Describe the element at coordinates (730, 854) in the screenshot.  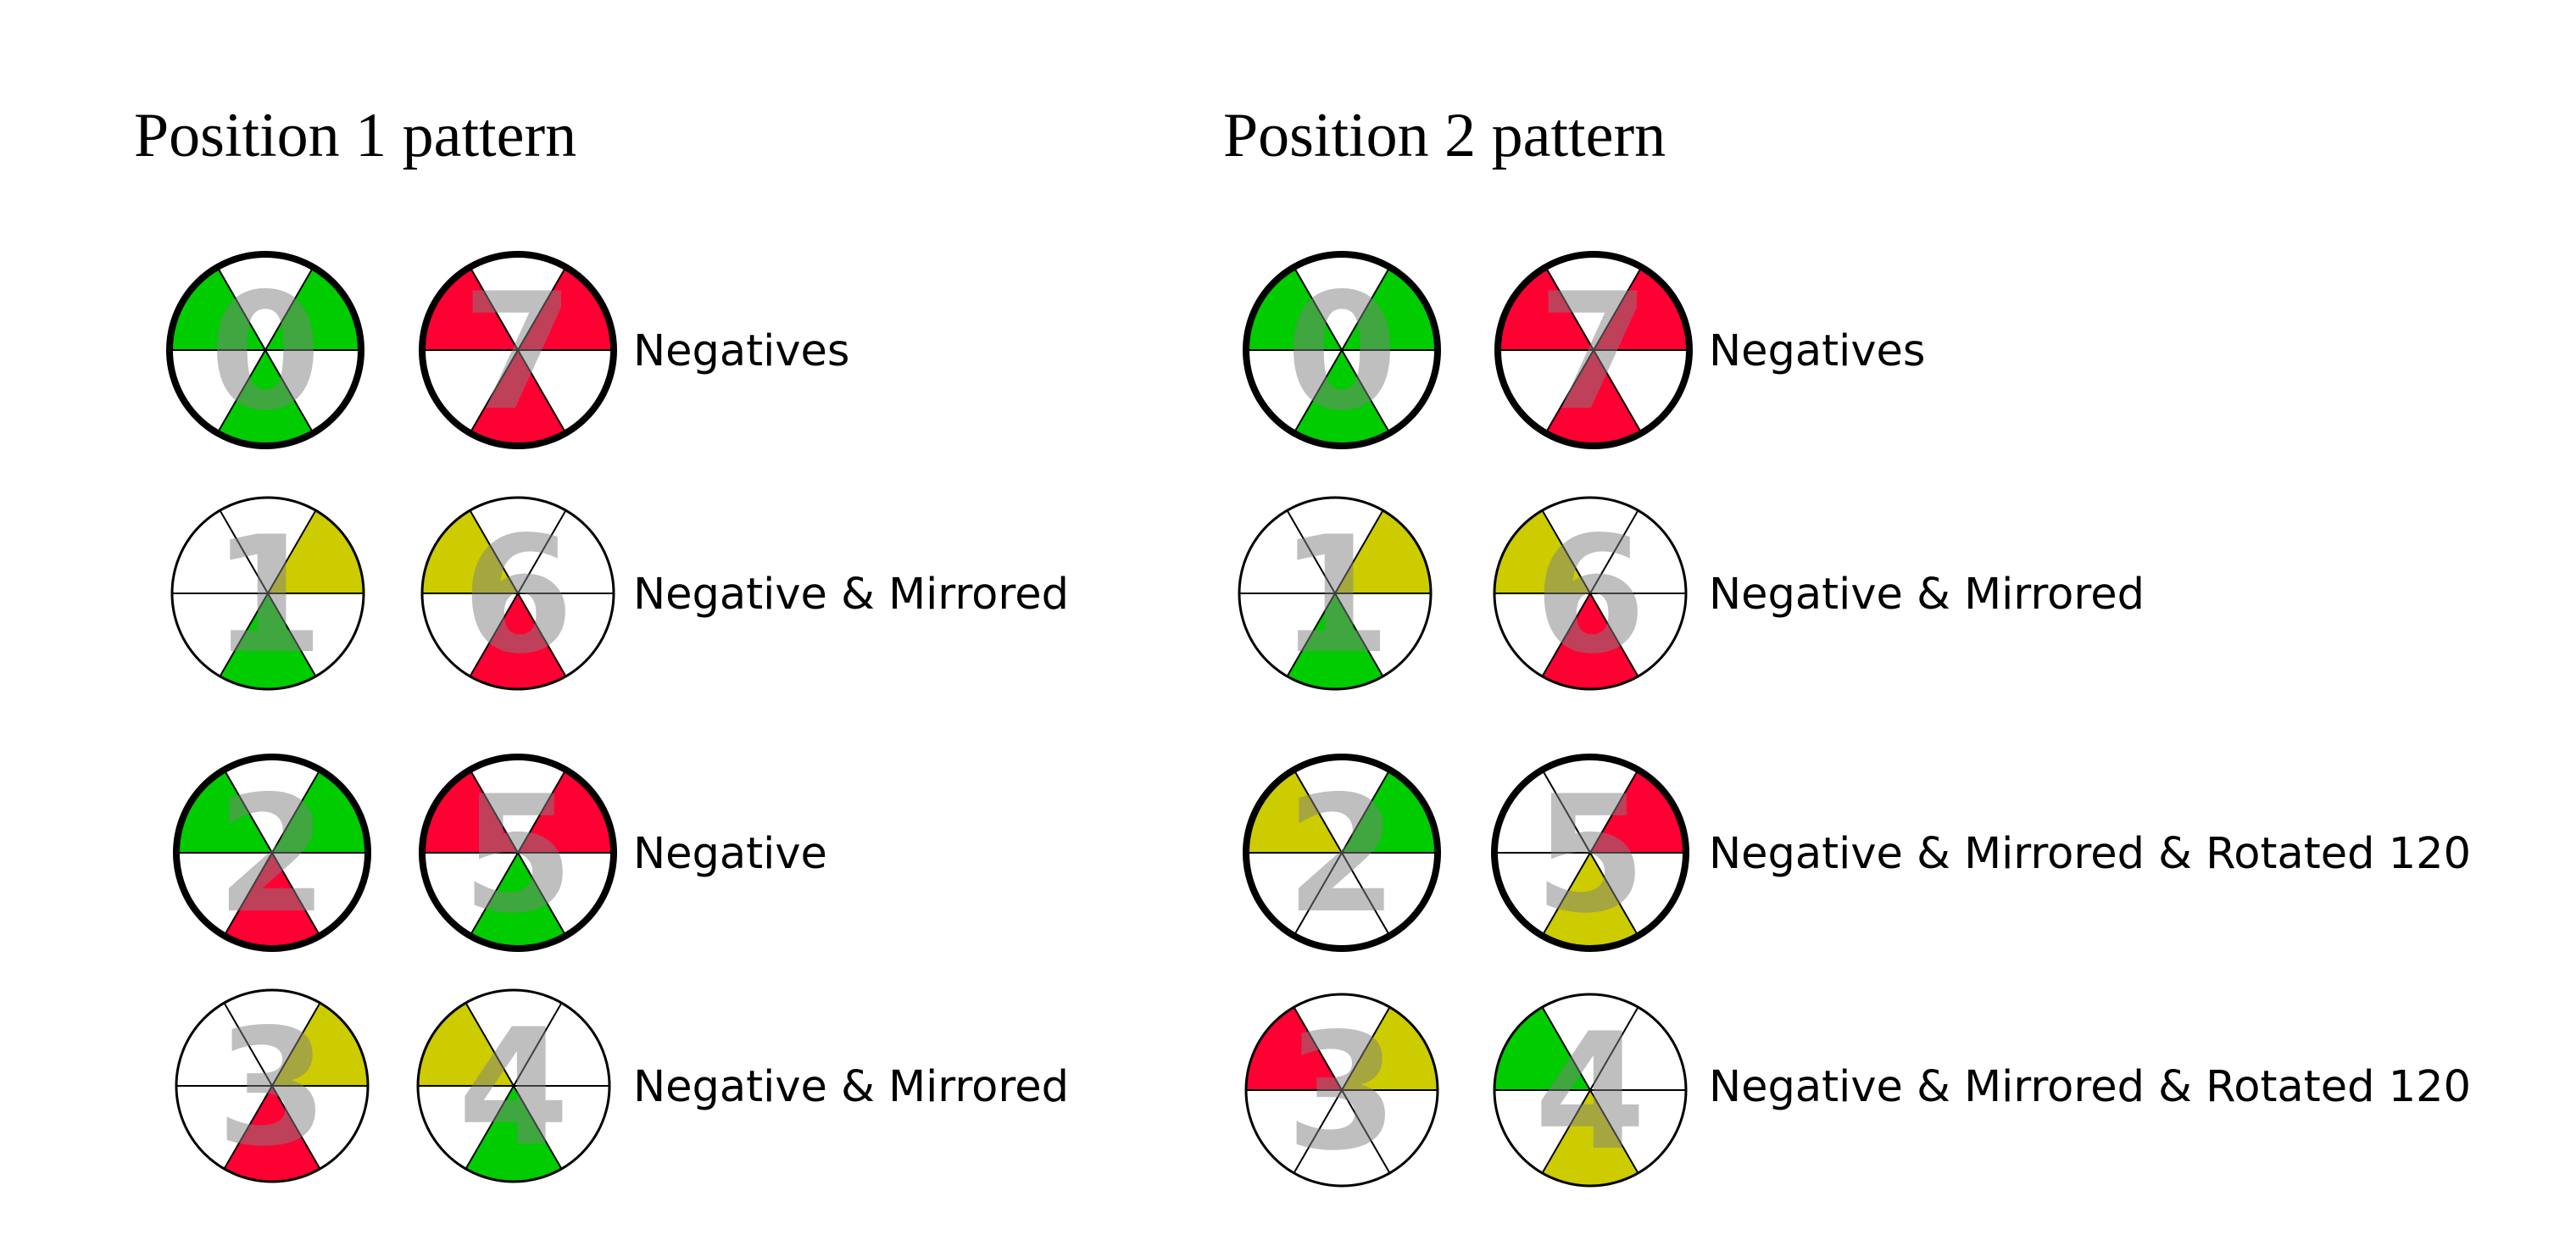
I see `row-label: Negative` at that location.